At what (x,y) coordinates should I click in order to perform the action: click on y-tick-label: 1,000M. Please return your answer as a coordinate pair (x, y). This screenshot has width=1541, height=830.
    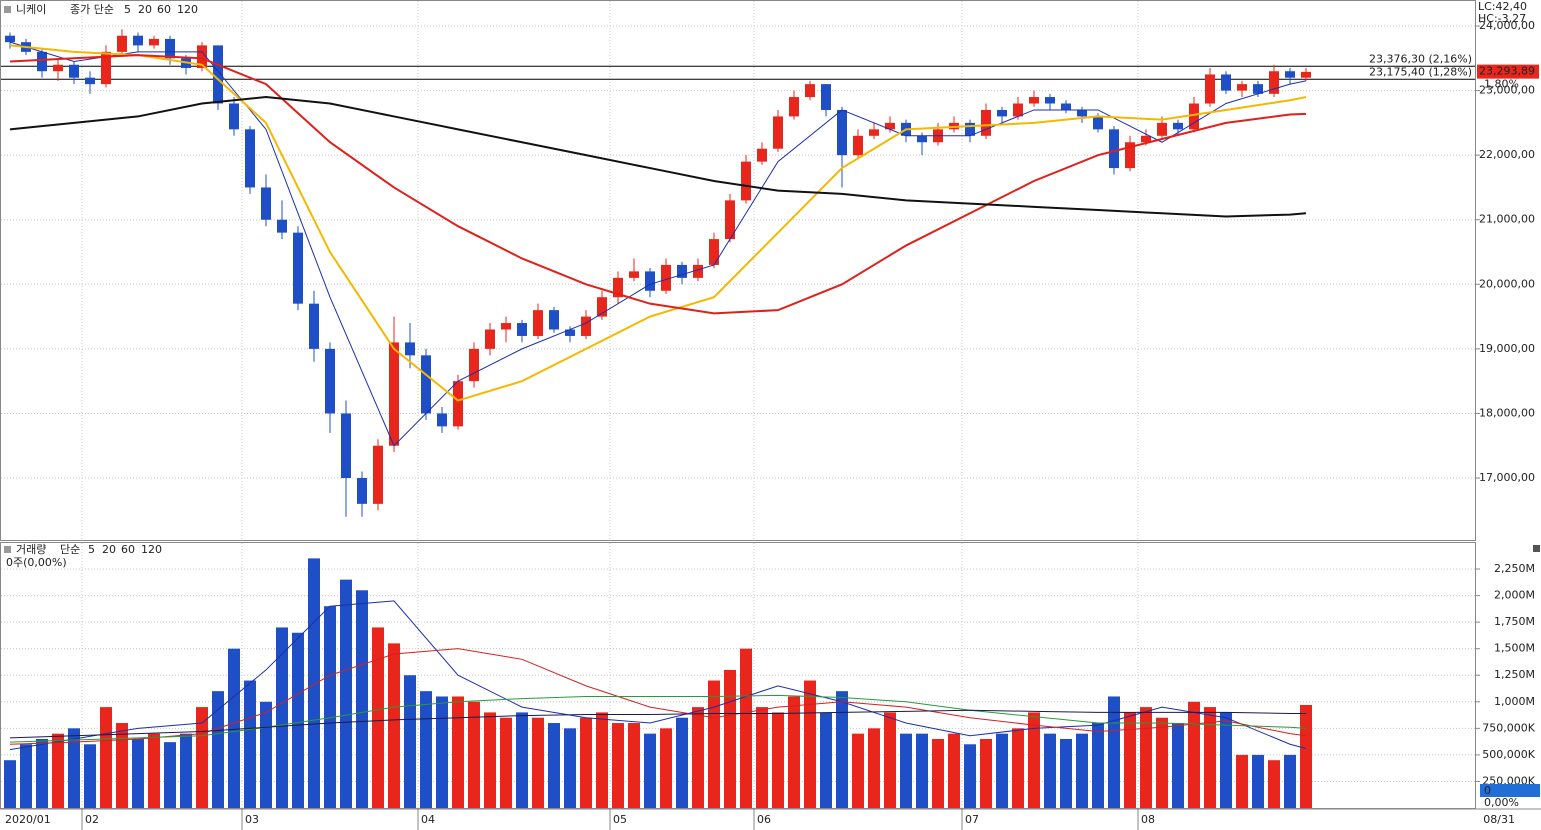
    Looking at the image, I should click on (1514, 701).